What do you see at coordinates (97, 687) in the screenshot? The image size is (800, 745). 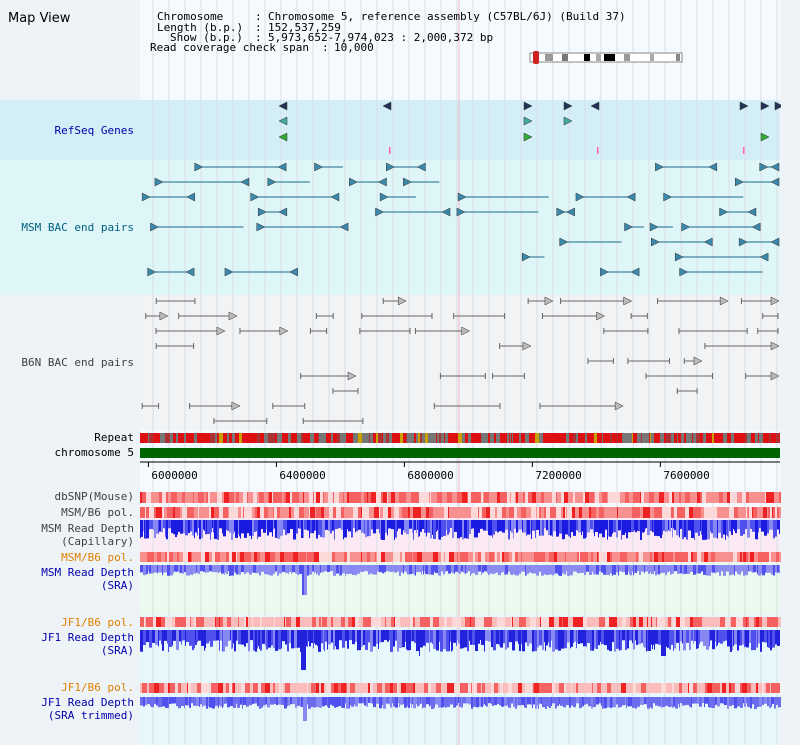 I see `jf1-b6-pol-label-2: JF1/B6 pol.` at bounding box center [97, 687].